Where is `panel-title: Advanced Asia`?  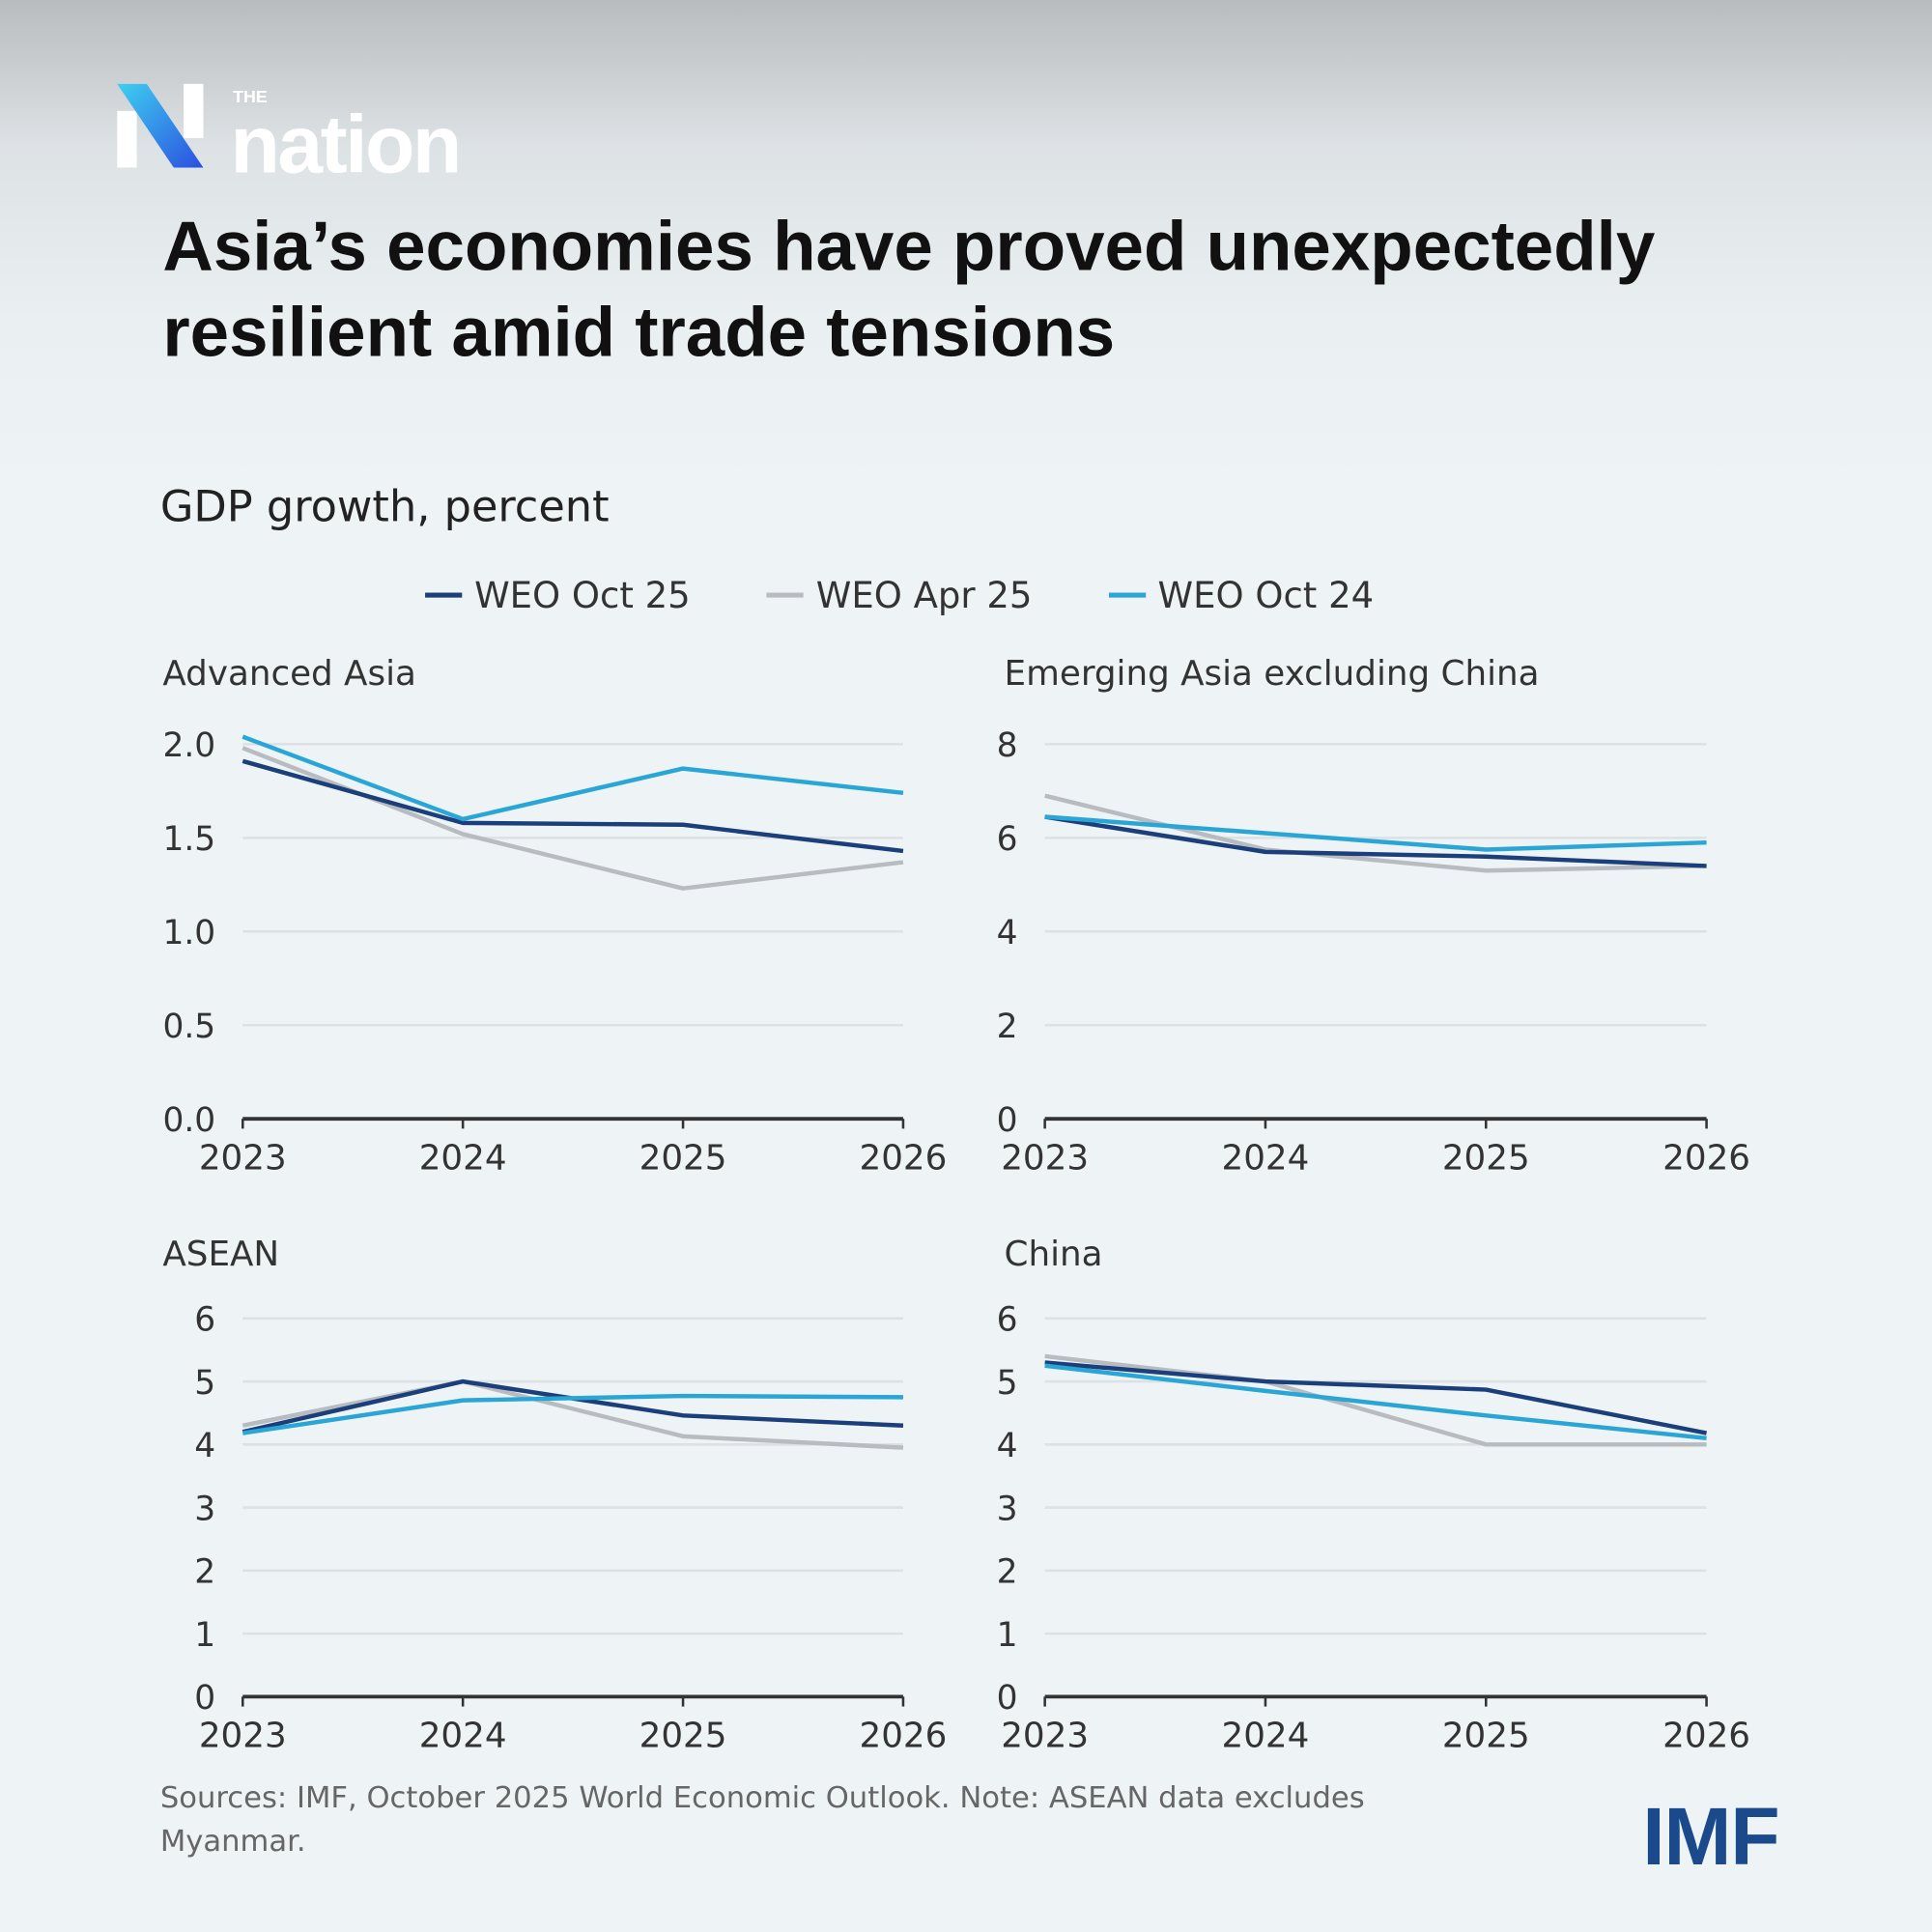
panel-title: Advanced Asia is located at coordinates (289, 674).